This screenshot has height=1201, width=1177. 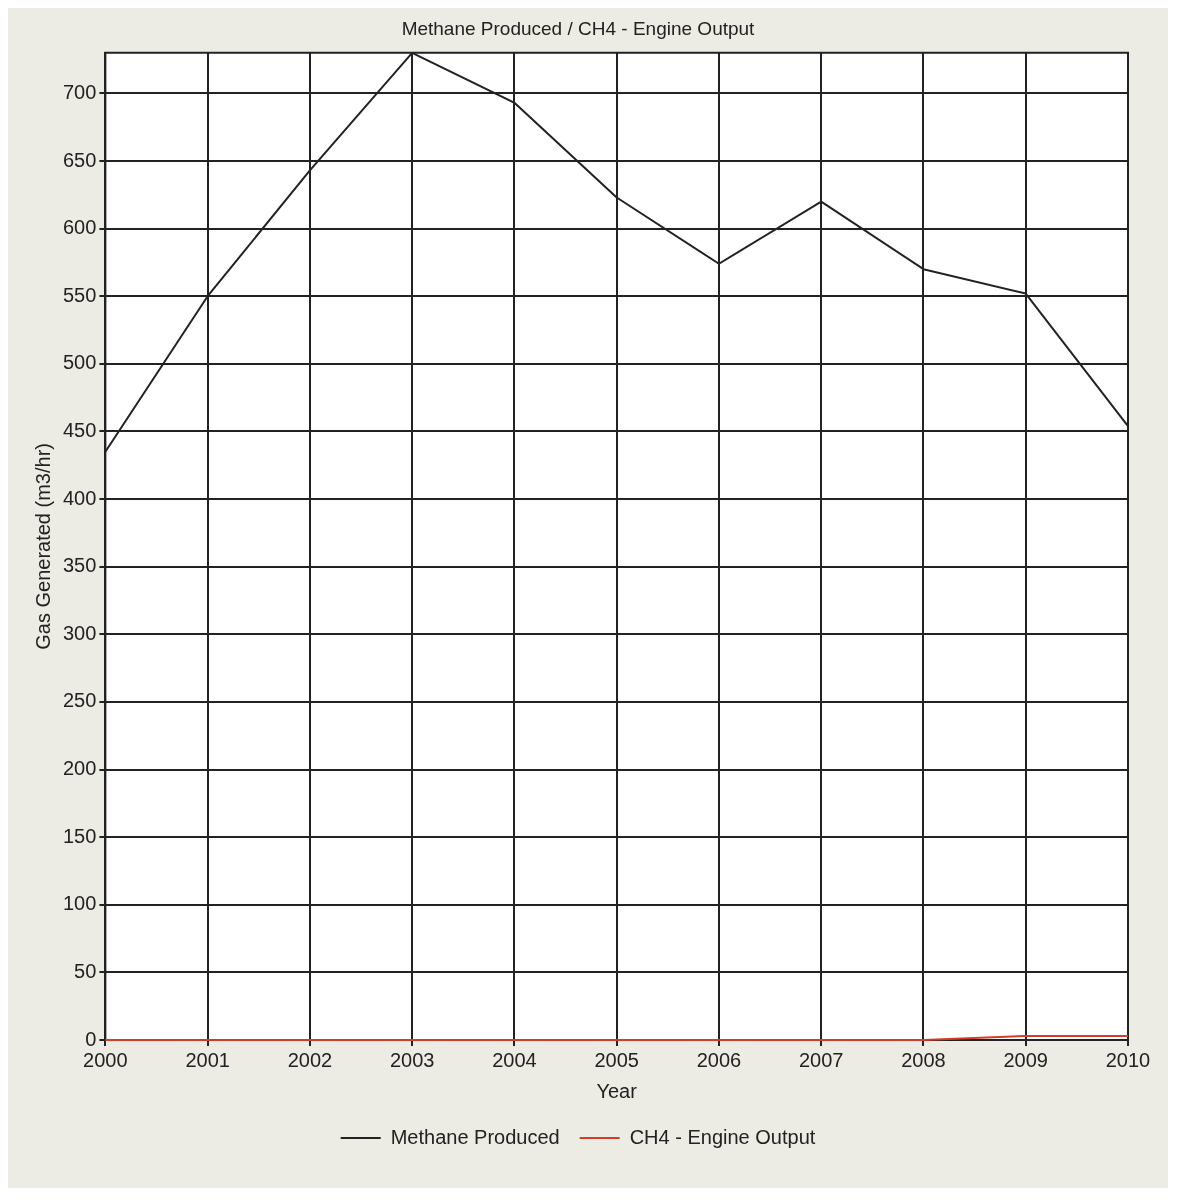 I want to click on x-tick-label: 2009, so click(x=1025, y=1059).